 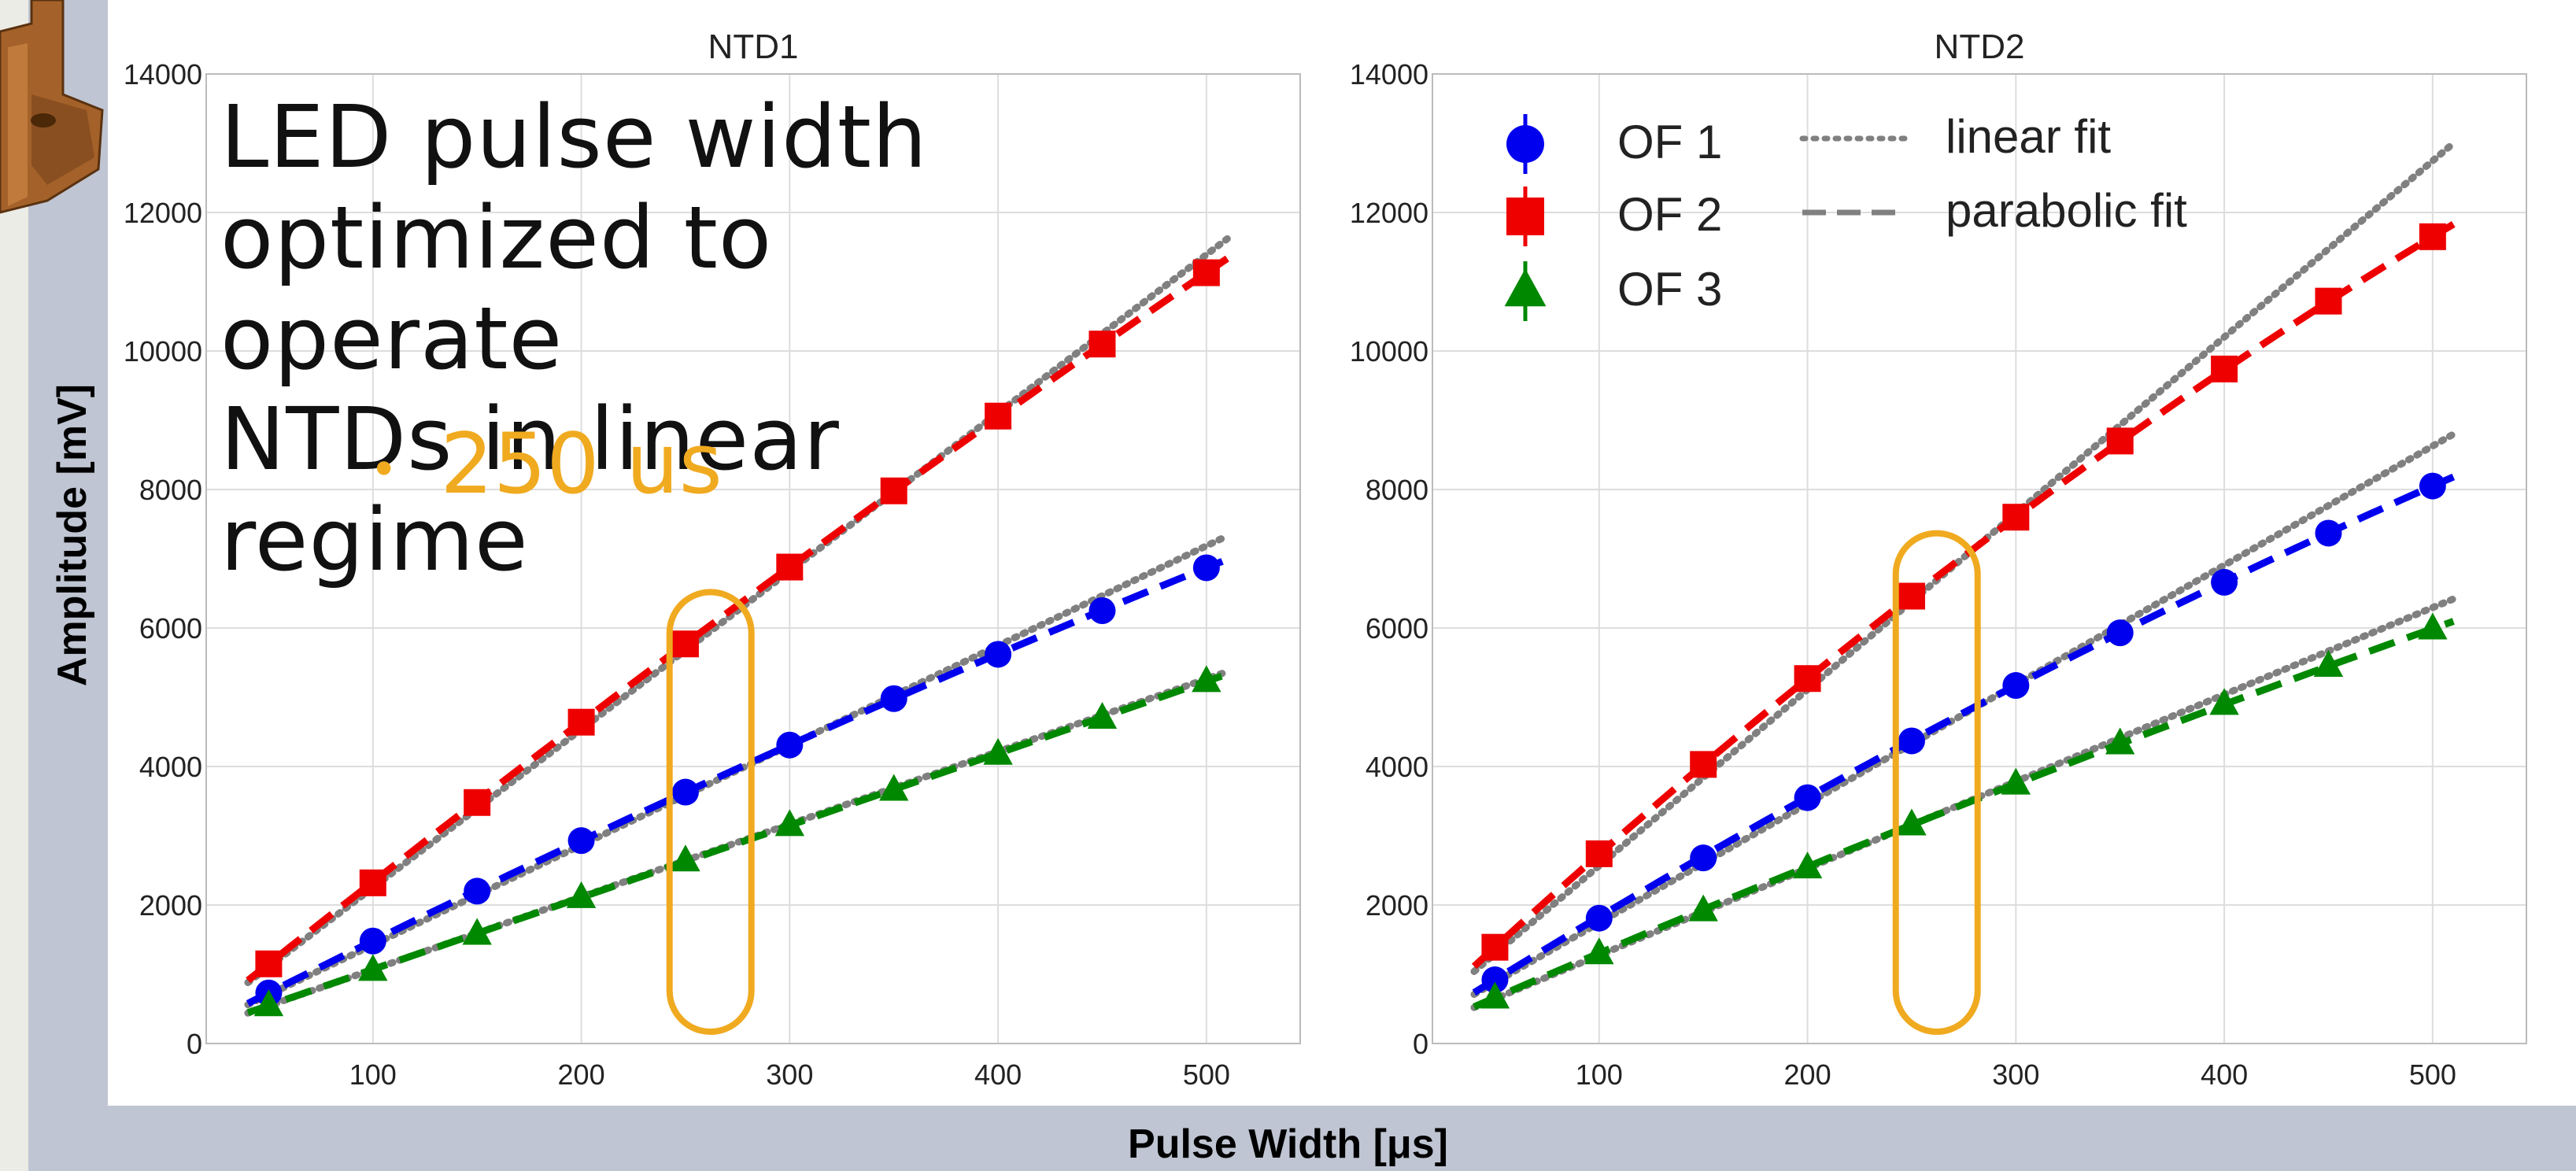 I want to click on legend-label: OF 3, so click(x=1669, y=289).